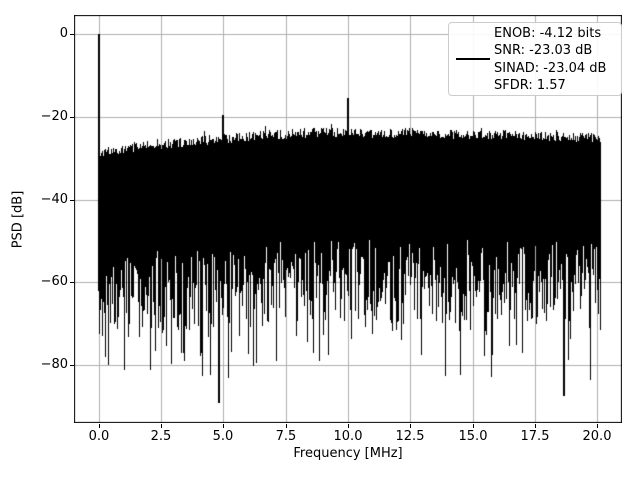 Image resolution: width=640 pixels, height=480 pixels. What do you see at coordinates (54, 116) in the screenshot?
I see `y-tick-label: −20` at bounding box center [54, 116].